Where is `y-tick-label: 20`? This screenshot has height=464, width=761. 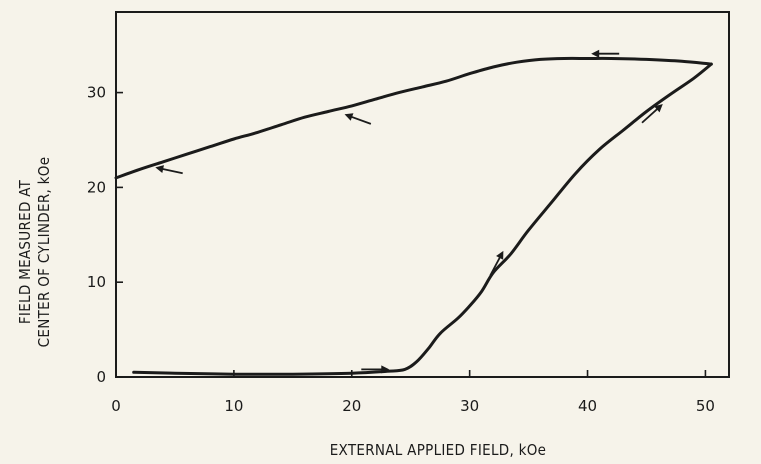
y-tick-label: 20 is located at coordinates (96, 187).